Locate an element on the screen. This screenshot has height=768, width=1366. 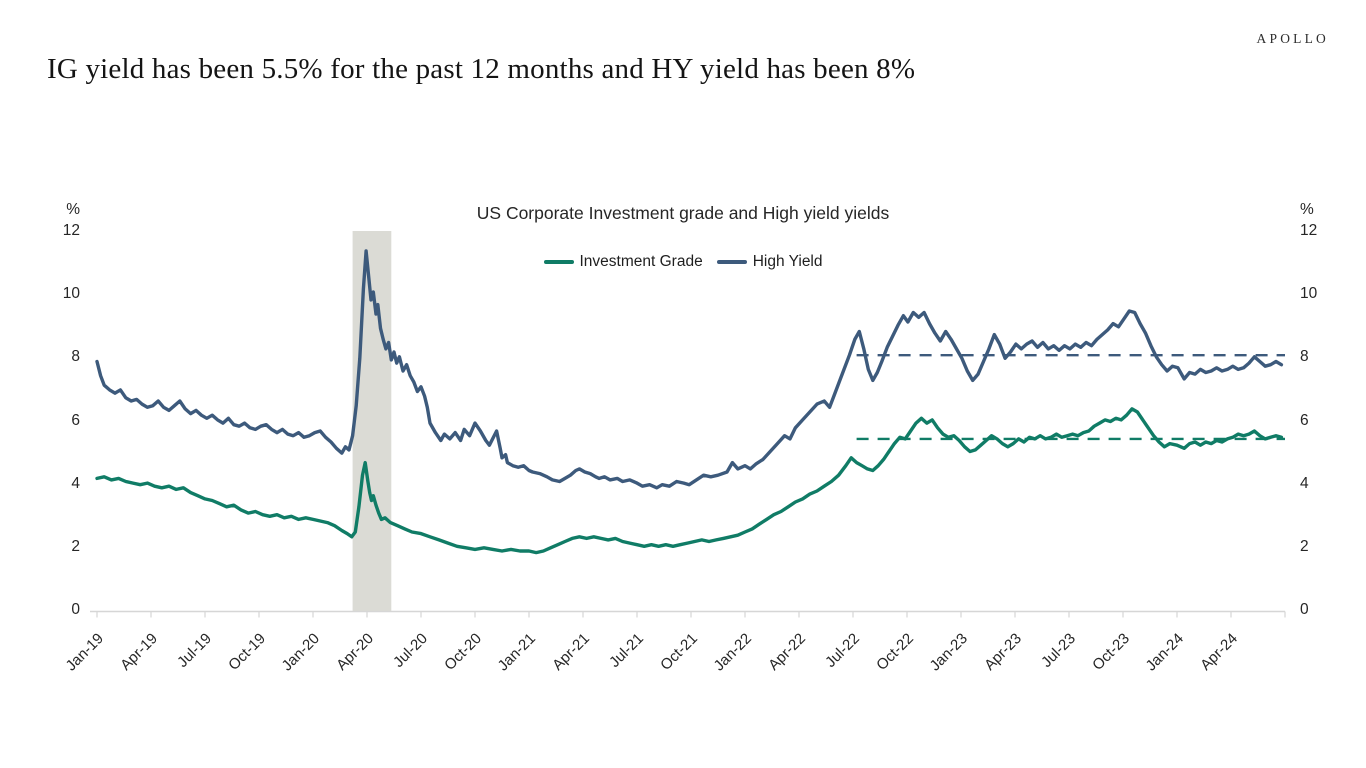
legend-line-swatch-high-yield is located at coordinates (731, 262).